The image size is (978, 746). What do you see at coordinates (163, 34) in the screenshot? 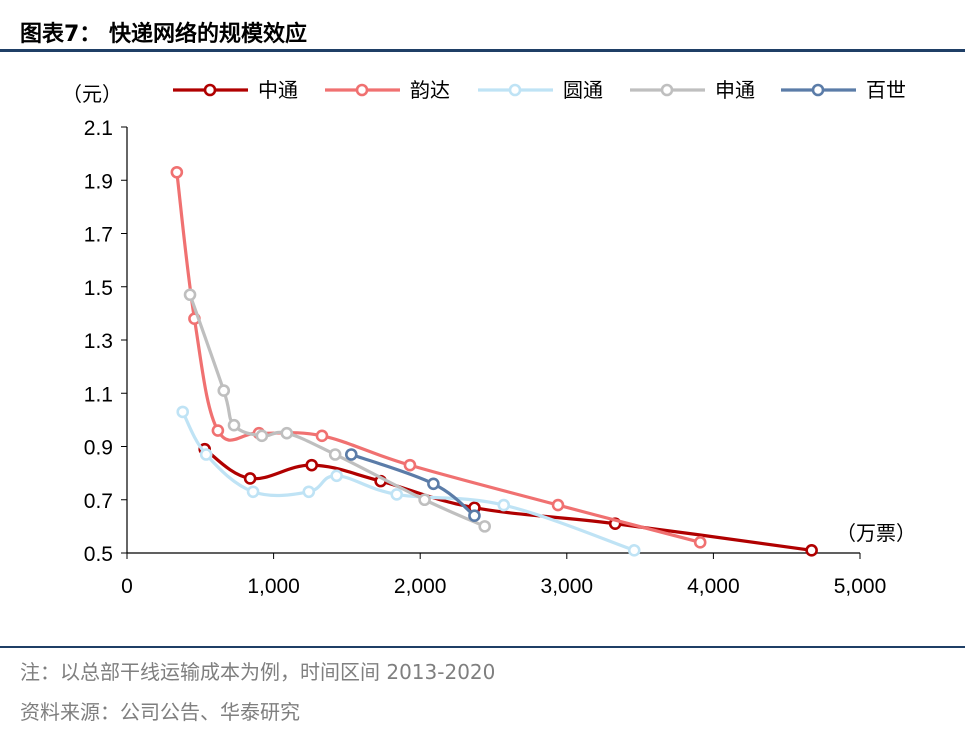
I see `figure-title: 图表7： 快递网络的规模效应` at bounding box center [163, 34].